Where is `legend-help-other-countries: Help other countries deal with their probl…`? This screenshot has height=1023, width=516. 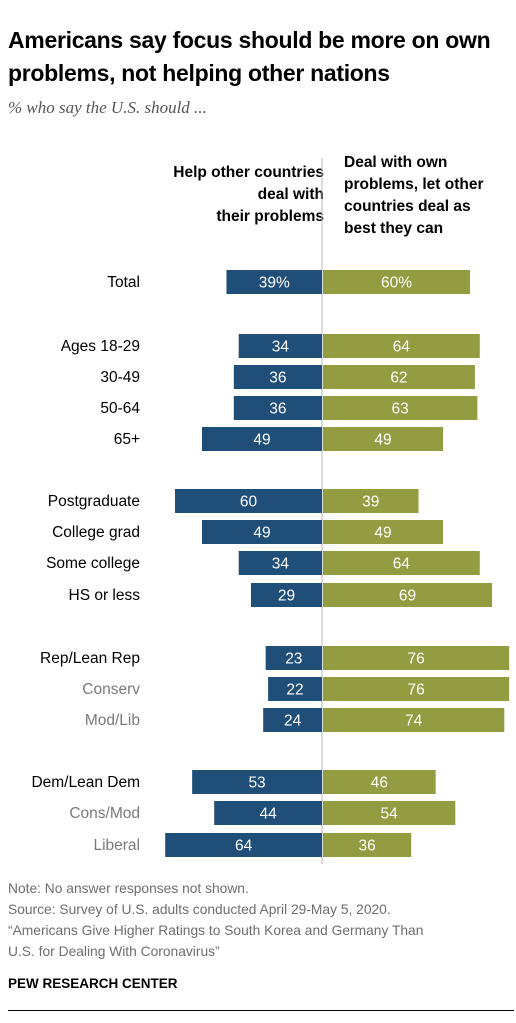 legend-help-other-countries: Help other countries deal with their probl… is located at coordinates (248, 194).